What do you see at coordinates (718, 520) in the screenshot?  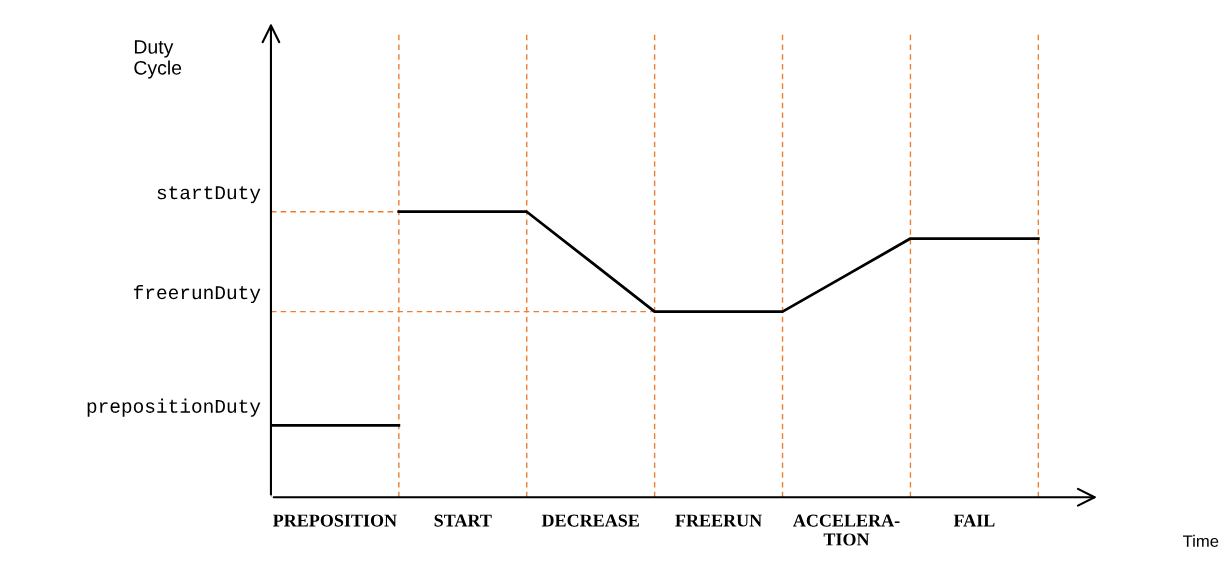 I see `x-tick-label: FREERUN` at bounding box center [718, 520].